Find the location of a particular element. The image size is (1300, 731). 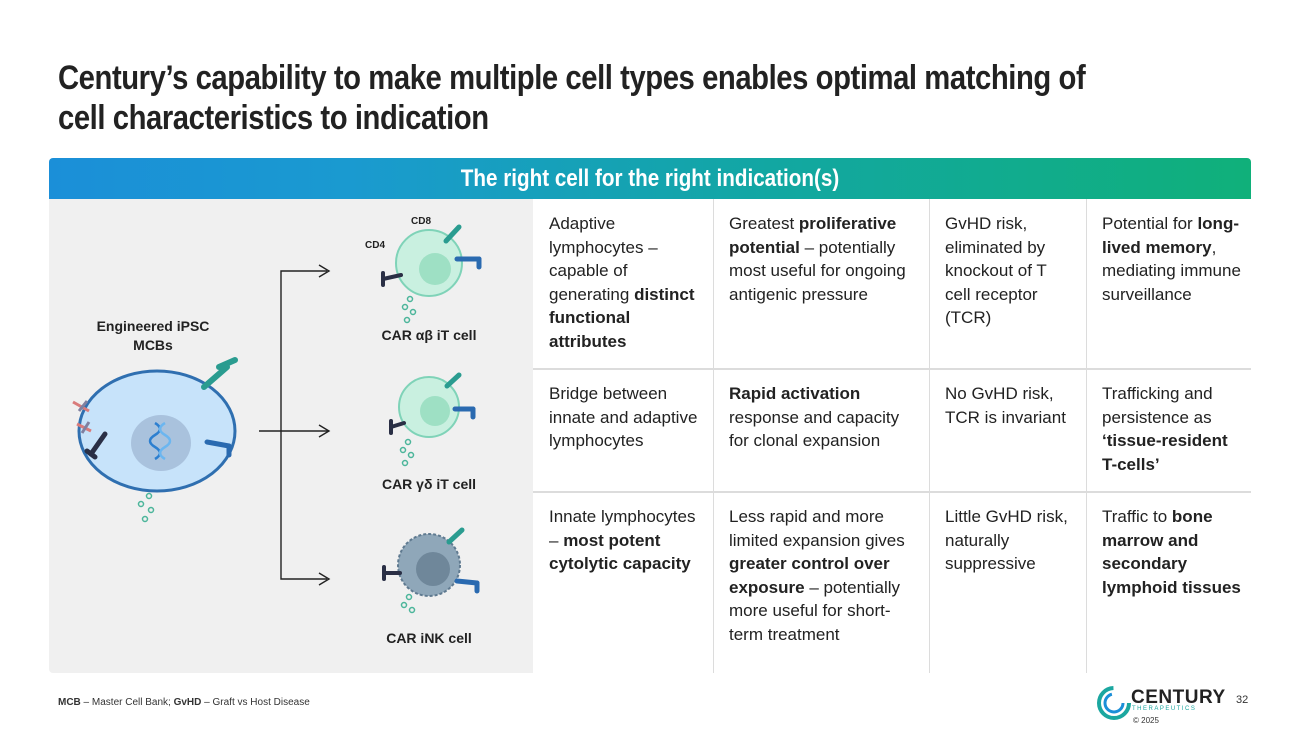

arrow-to-ink-cell is located at coordinates (303, 505).